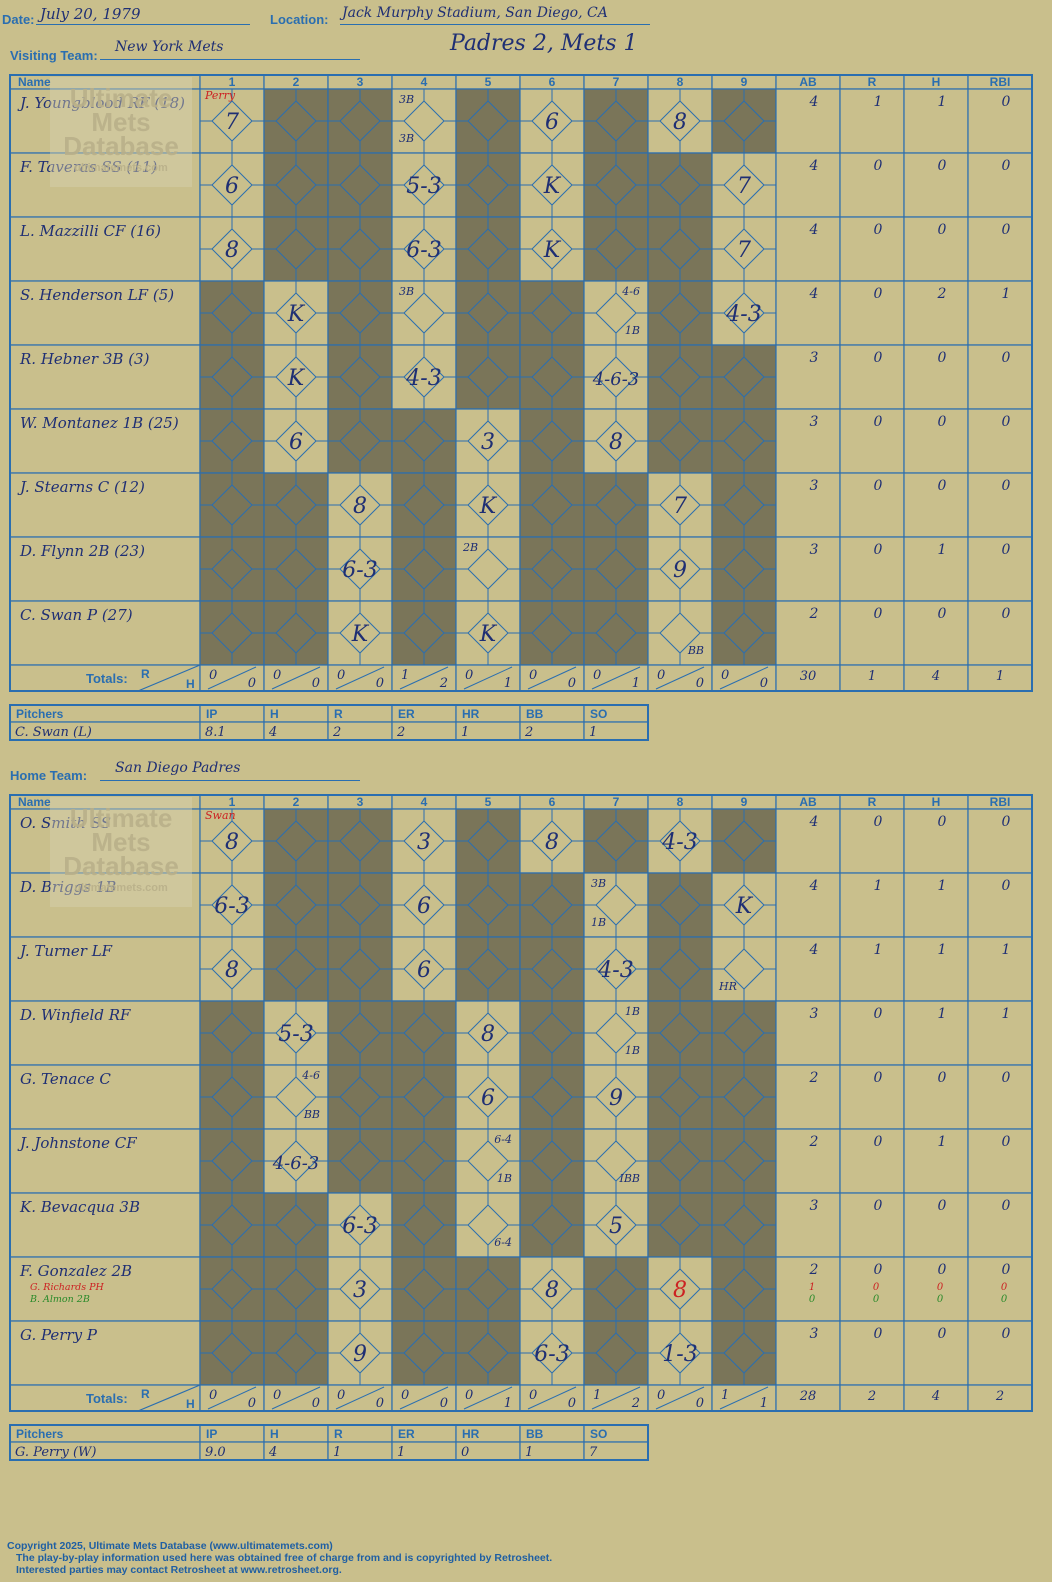 The height and width of the screenshot is (1582, 1052). Describe the element at coordinates (470, 547) in the screenshot. I see `visitors-play-note: 2B` at that location.